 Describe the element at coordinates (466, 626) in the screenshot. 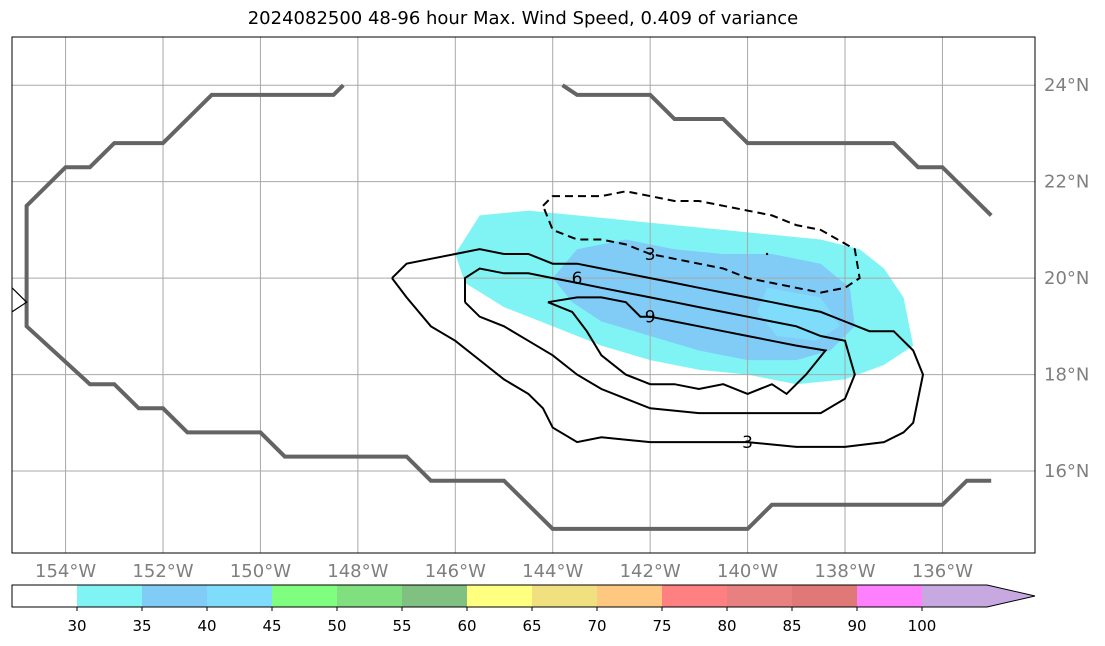

I see `colorbar-tick-label: 60` at that location.